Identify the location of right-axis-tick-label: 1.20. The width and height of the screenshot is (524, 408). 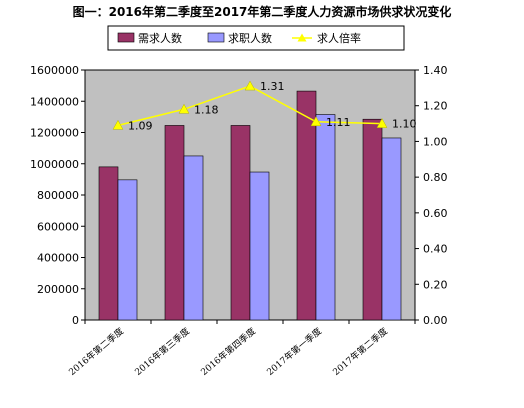
(435, 106).